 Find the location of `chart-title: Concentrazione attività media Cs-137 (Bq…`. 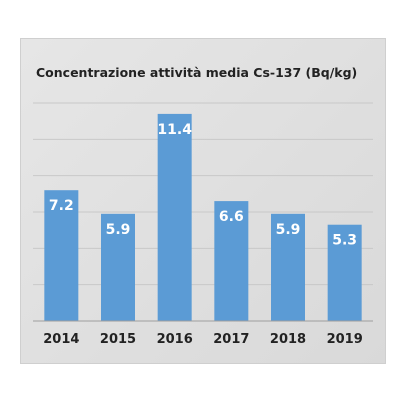

chart-title: Concentrazione attività media Cs-137 (Bq… is located at coordinates (197, 72).